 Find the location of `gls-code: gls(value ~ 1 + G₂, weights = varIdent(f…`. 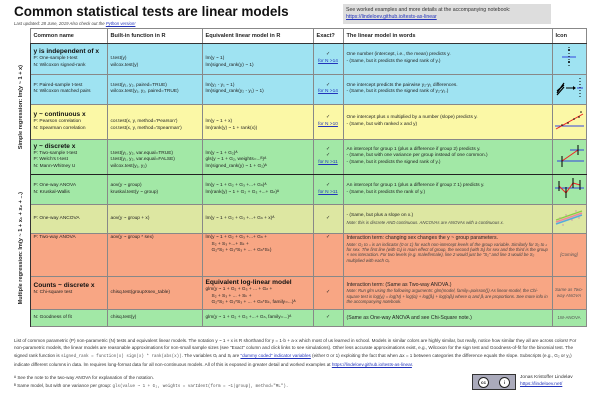

gls-code: gls(value ~ 1 + G₂, weights = varIdent(f… is located at coordinates (200, 386).